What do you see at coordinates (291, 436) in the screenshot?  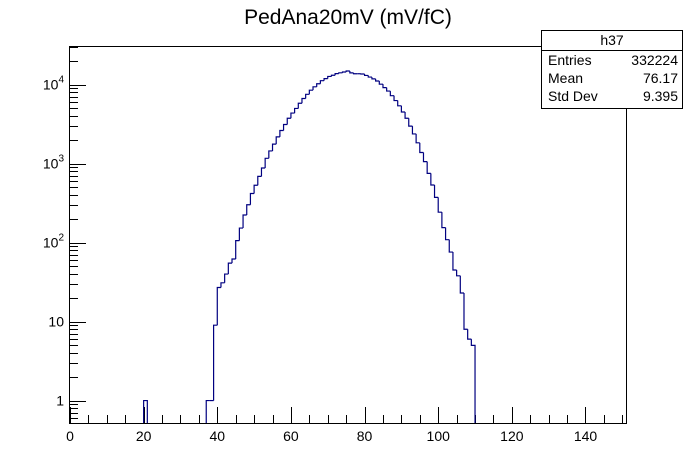 I see `x-tick-label: 60` at bounding box center [291, 436].